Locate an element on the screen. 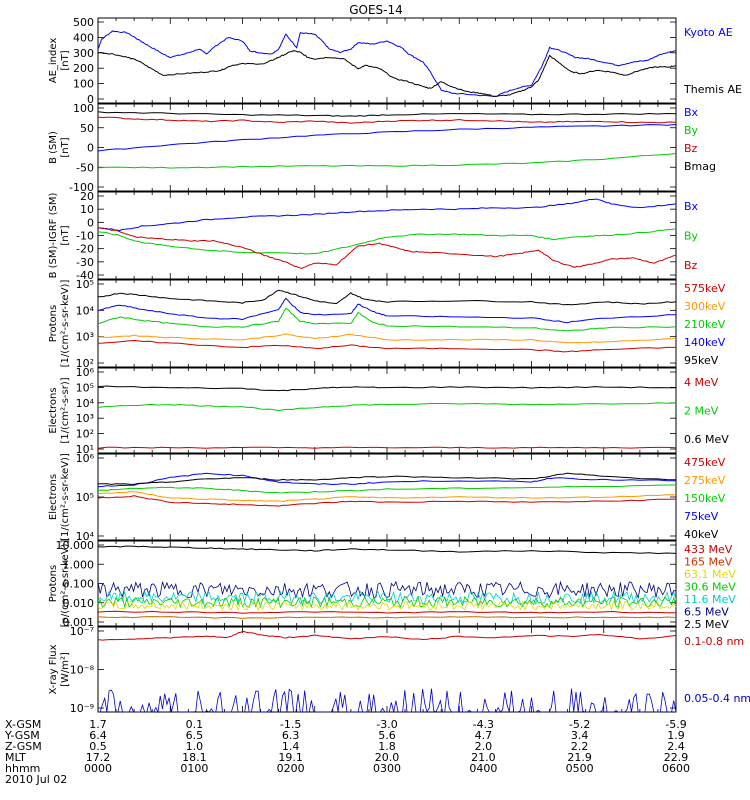 The image size is (750, 800). ephem-row-label: Z-GSM is located at coordinates (23, 746).